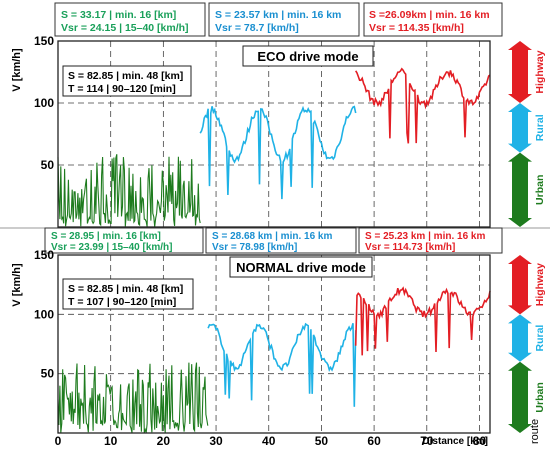 The height and width of the screenshot is (452, 550). I want to click on x-tick-label: 10, so click(111, 441).